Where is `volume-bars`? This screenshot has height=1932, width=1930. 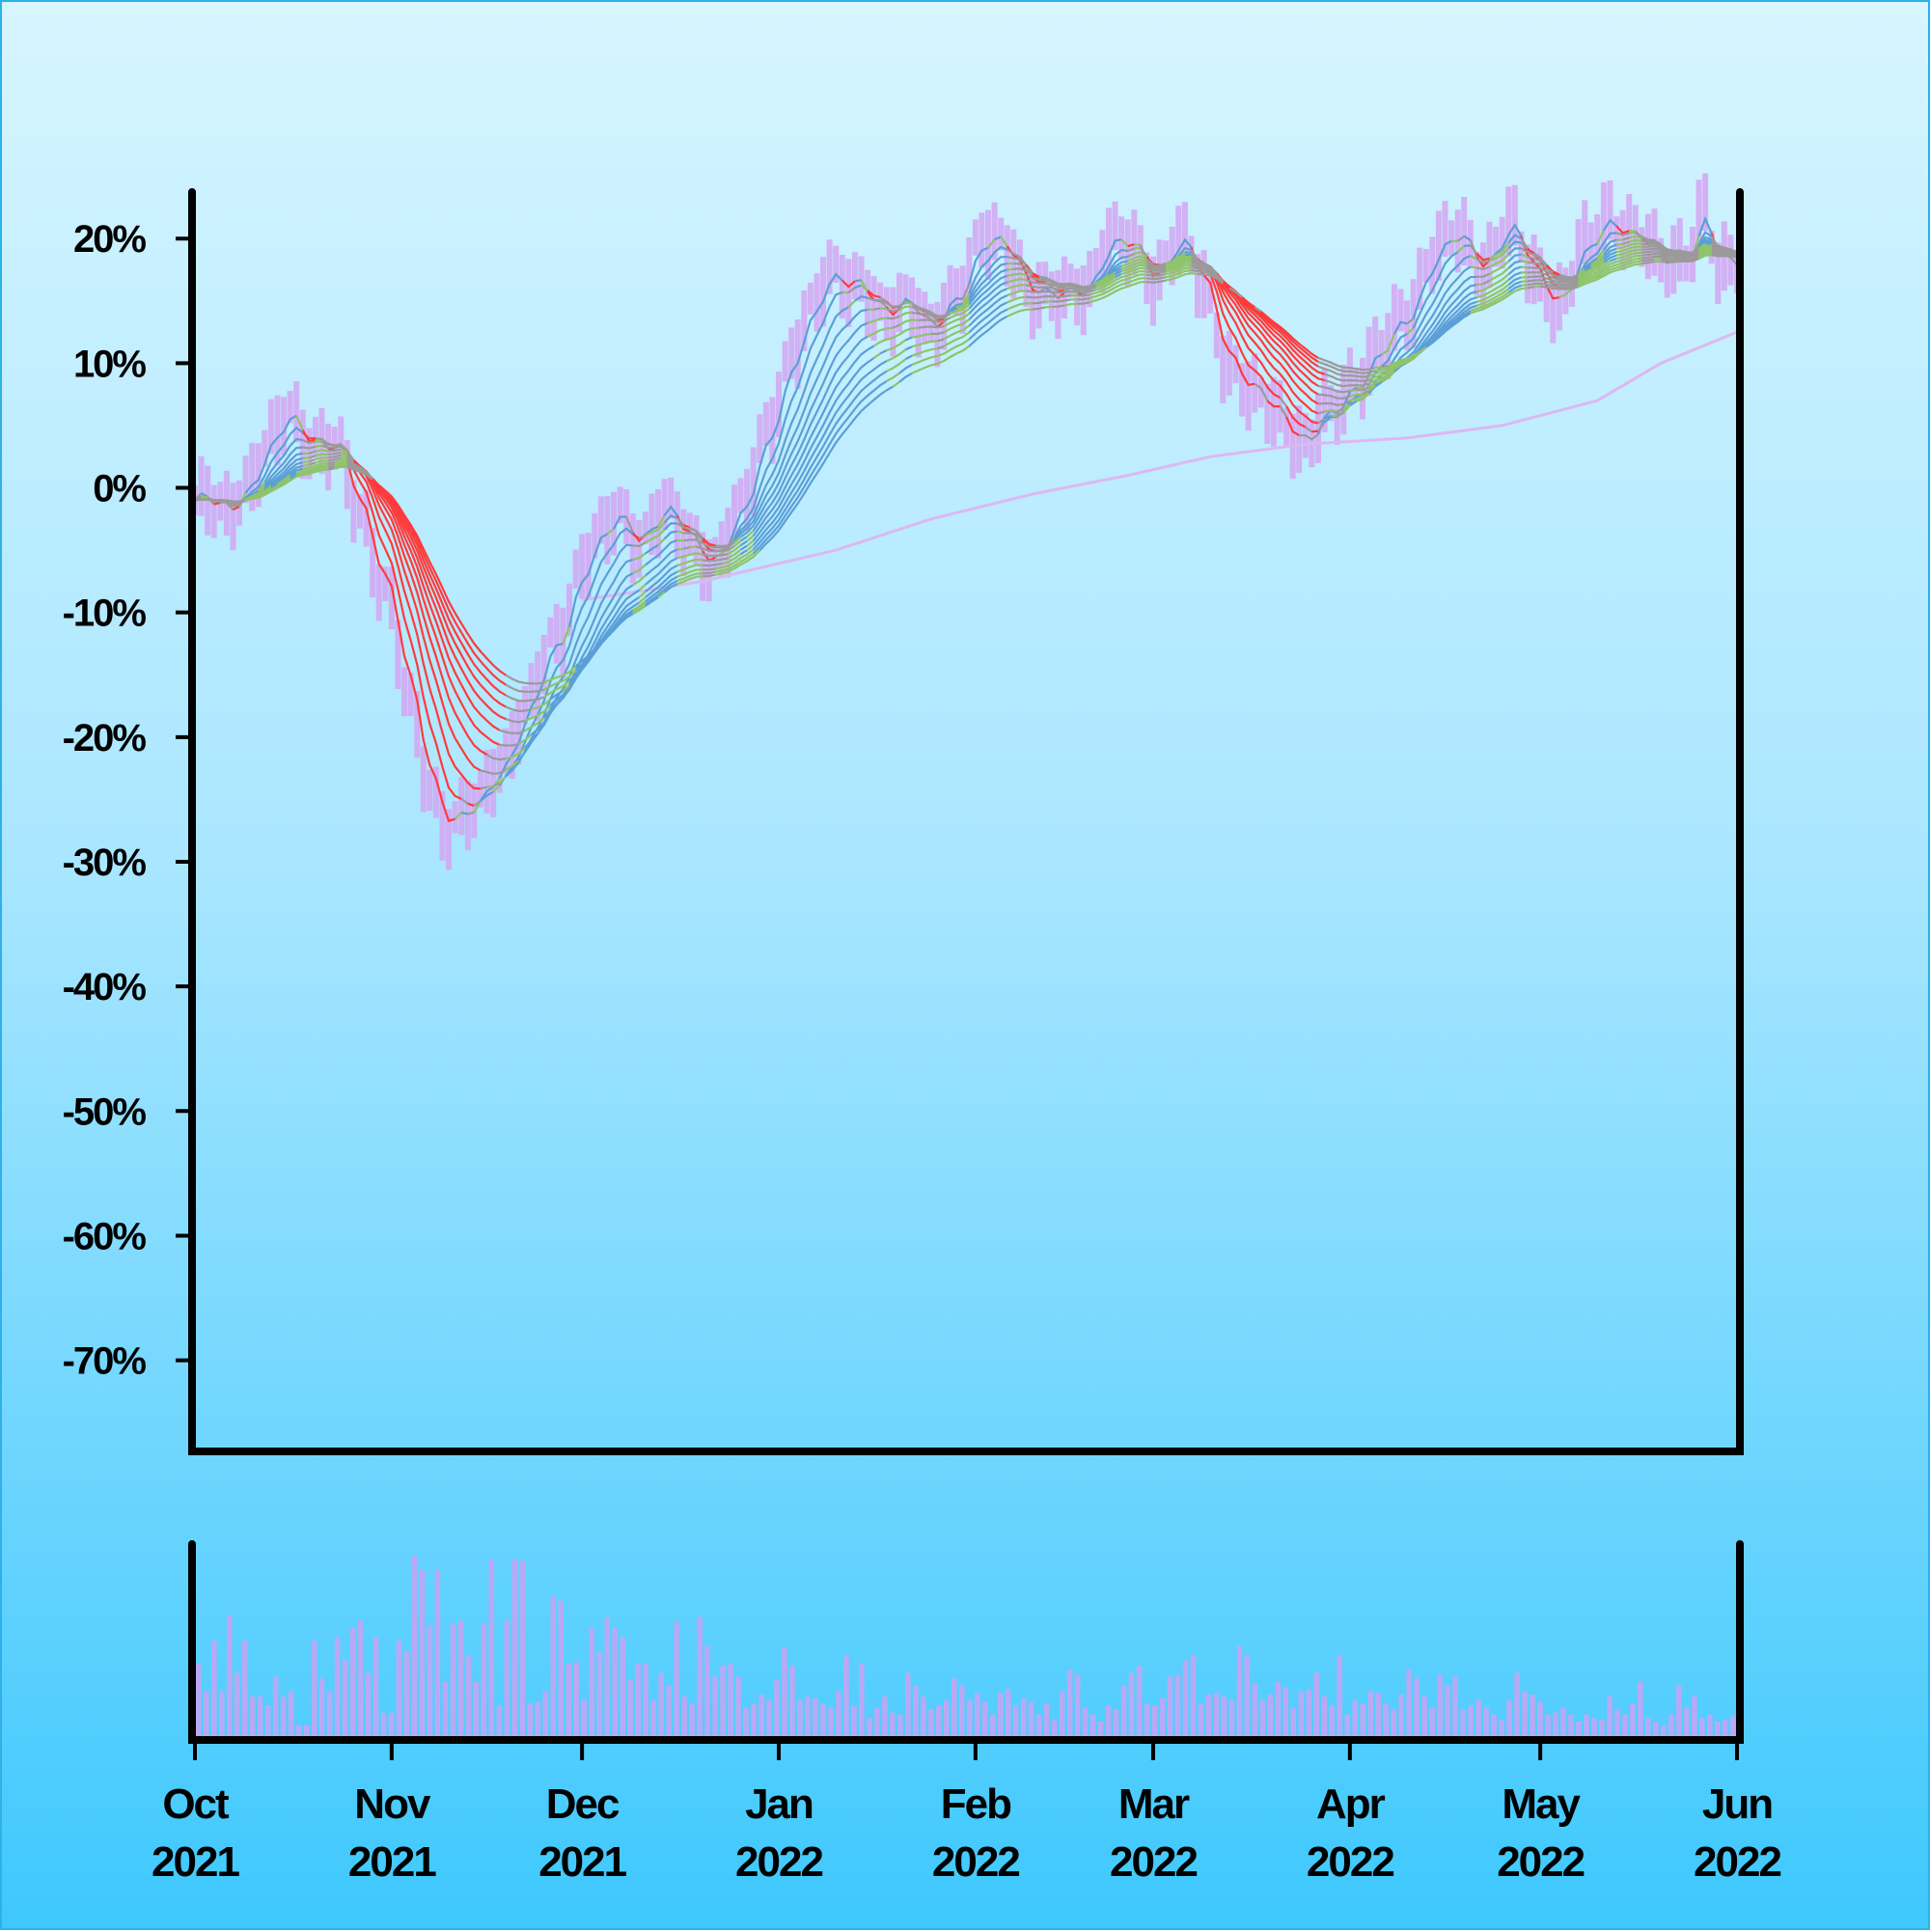
volume-bars is located at coordinates (966, 1646).